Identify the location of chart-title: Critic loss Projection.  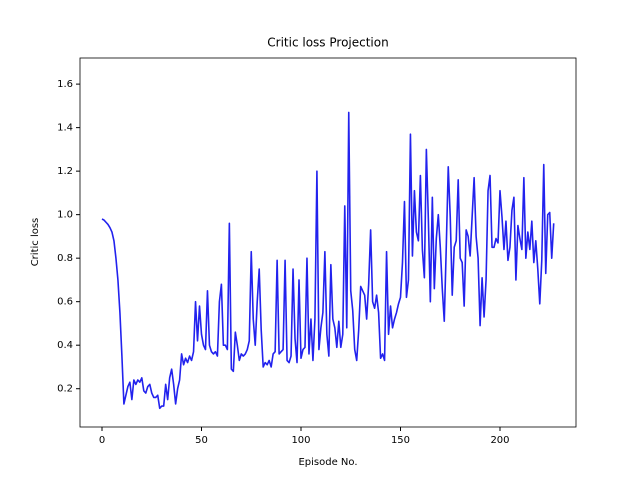
(327, 43).